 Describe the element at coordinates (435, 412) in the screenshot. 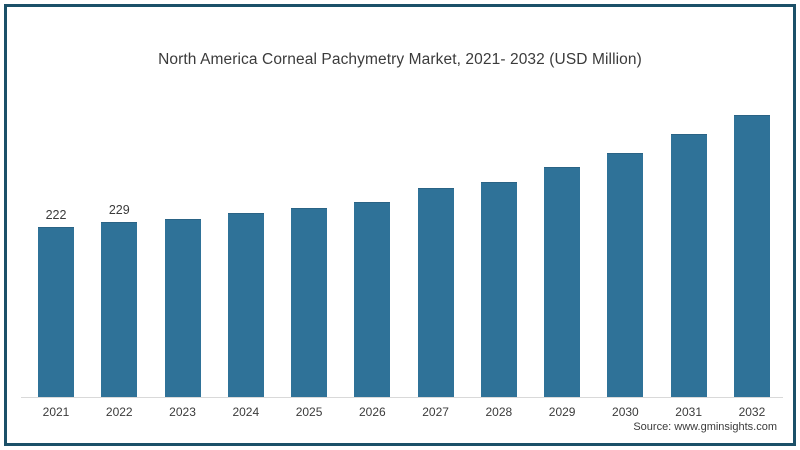

I see `x-axis-tick-label: 2027` at that location.